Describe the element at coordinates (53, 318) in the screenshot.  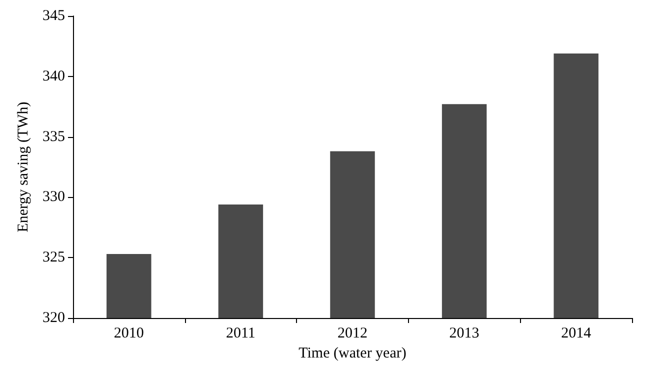
I see `y-tick-label: 320` at that location.